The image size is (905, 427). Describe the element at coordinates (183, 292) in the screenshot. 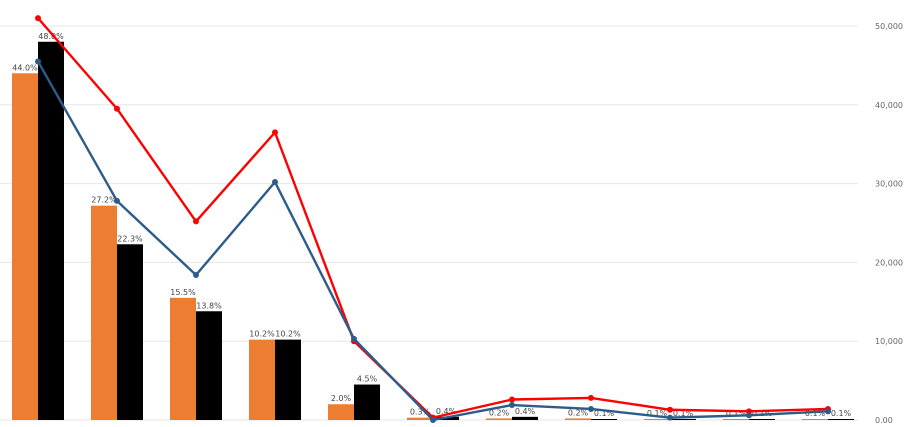

I see `bar-data-label: 15.5%` at that location.